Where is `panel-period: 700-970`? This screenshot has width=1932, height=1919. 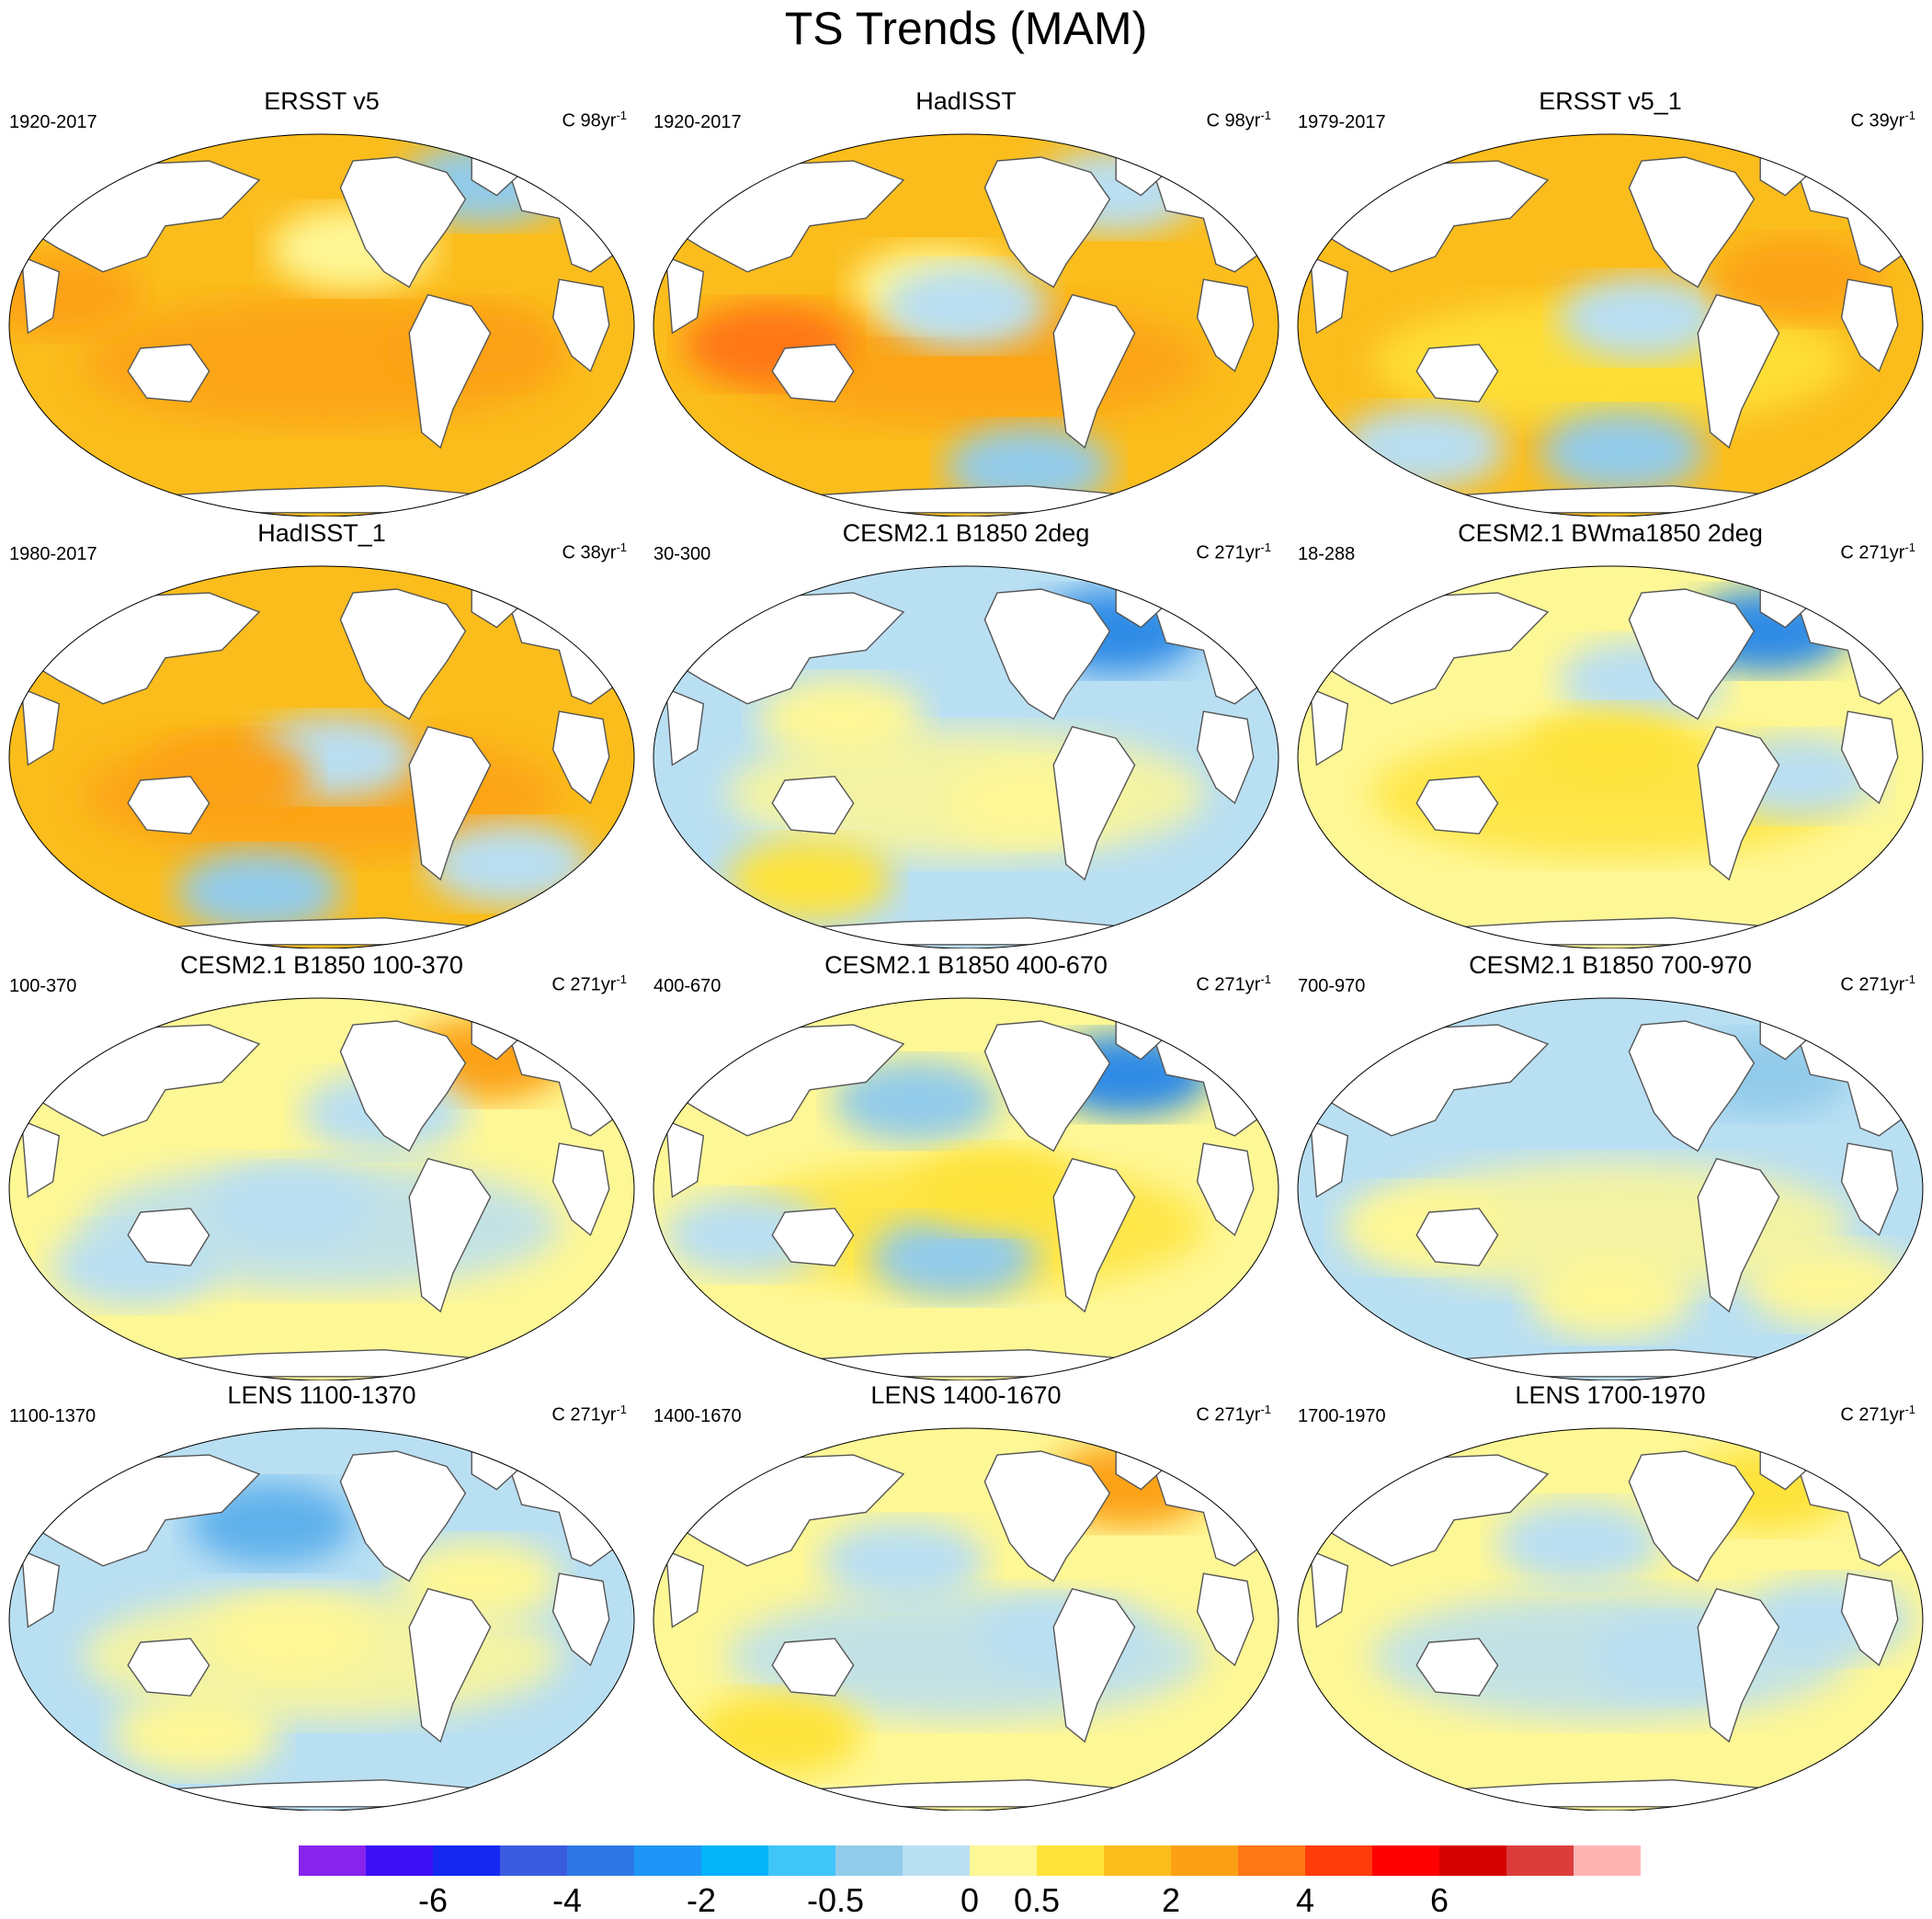
panel-period: 700-970 is located at coordinates (1332, 986).